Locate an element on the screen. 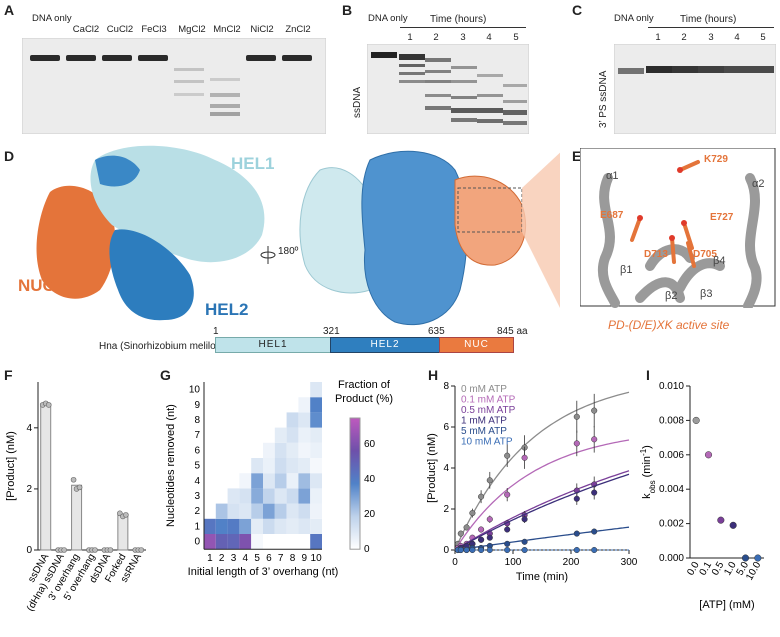 The width and height of the screenshot is (780, 637). y-axis-label-part: -1 is located at coordinates (644, 452).